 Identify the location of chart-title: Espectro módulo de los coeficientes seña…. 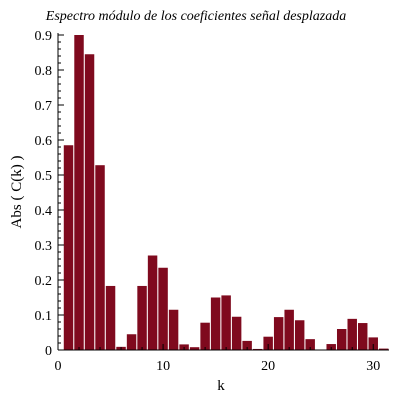
(195, 16).